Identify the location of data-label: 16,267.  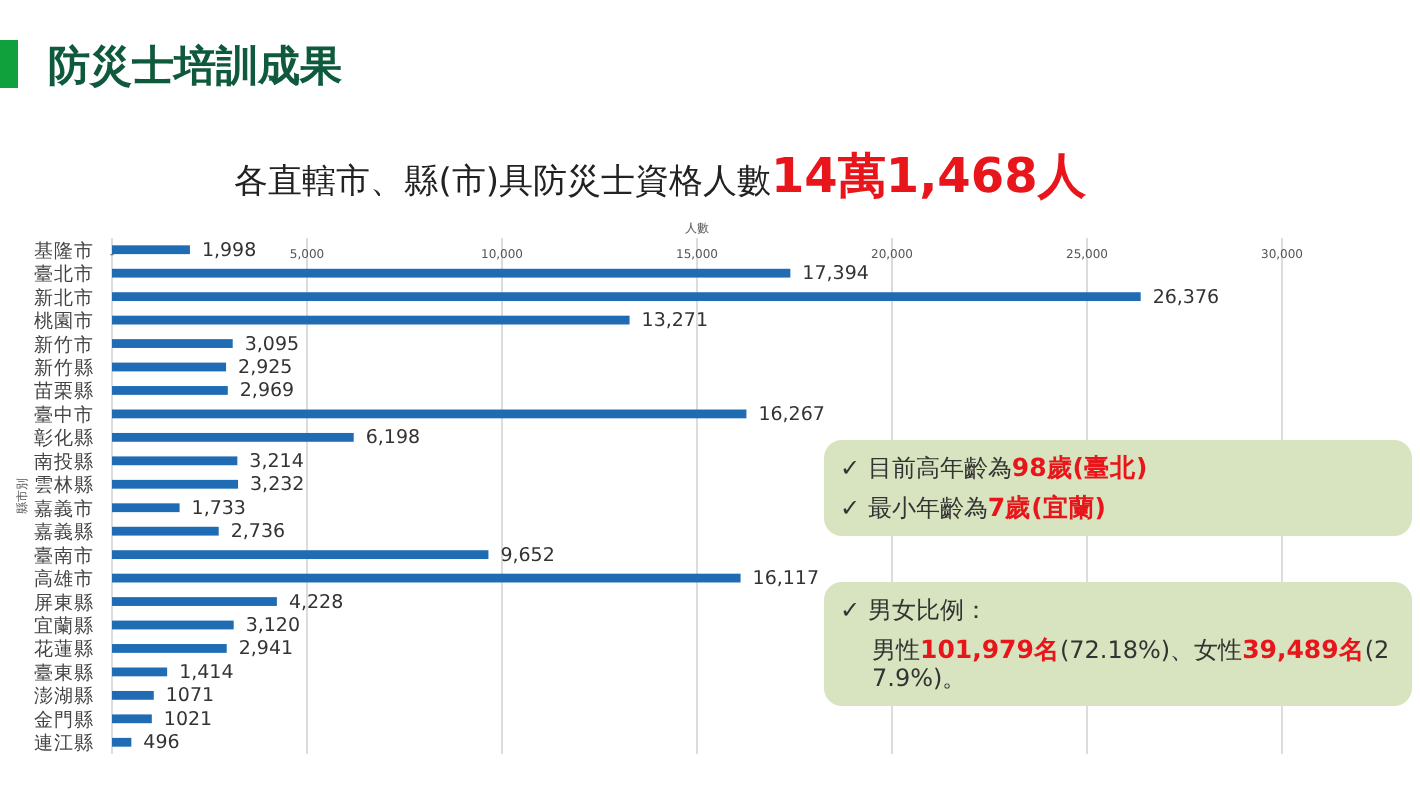
(791, 414).